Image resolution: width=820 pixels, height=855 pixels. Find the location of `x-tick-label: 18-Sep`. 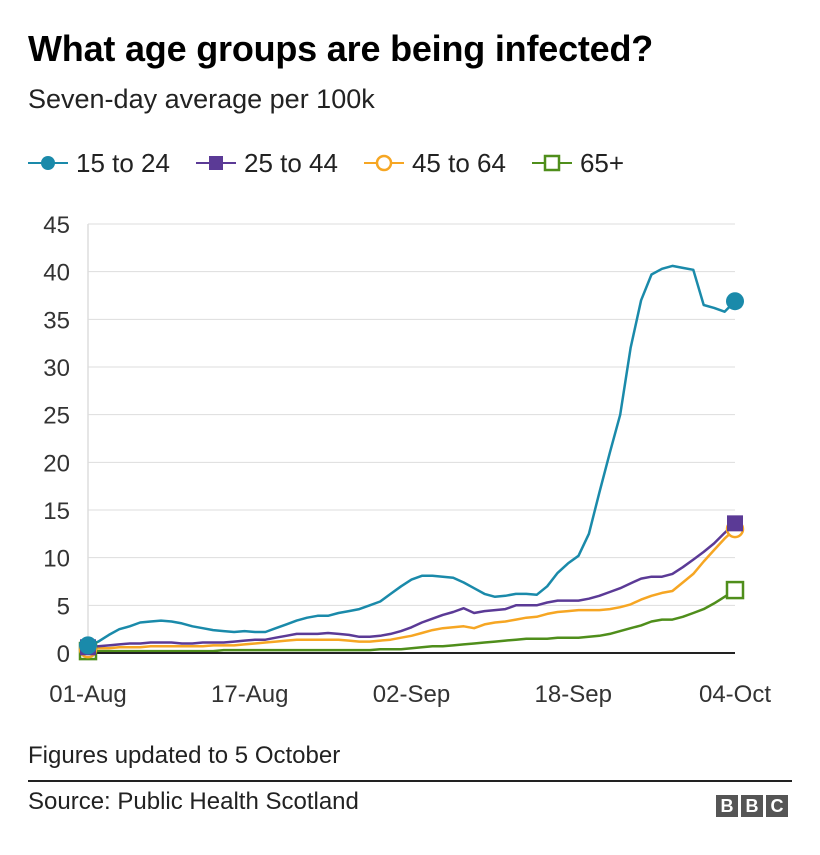

x-tick-label: 18-Sep is located at coordinates (573, 694).